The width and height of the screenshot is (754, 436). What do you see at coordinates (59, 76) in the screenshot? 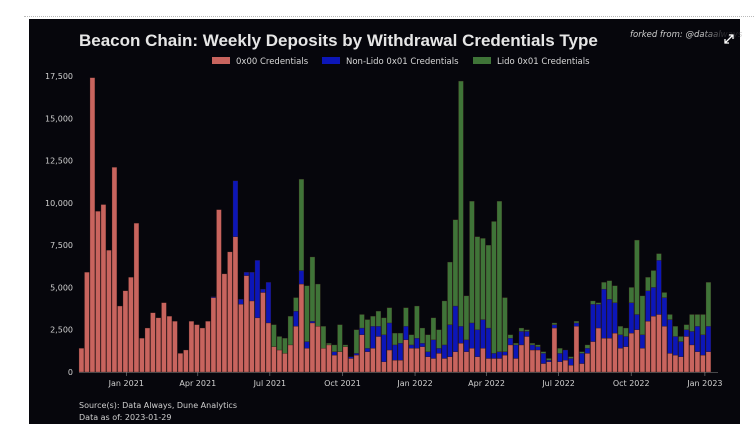
I see `y-tick-label: 17,500` at bounding box center [59, 76].